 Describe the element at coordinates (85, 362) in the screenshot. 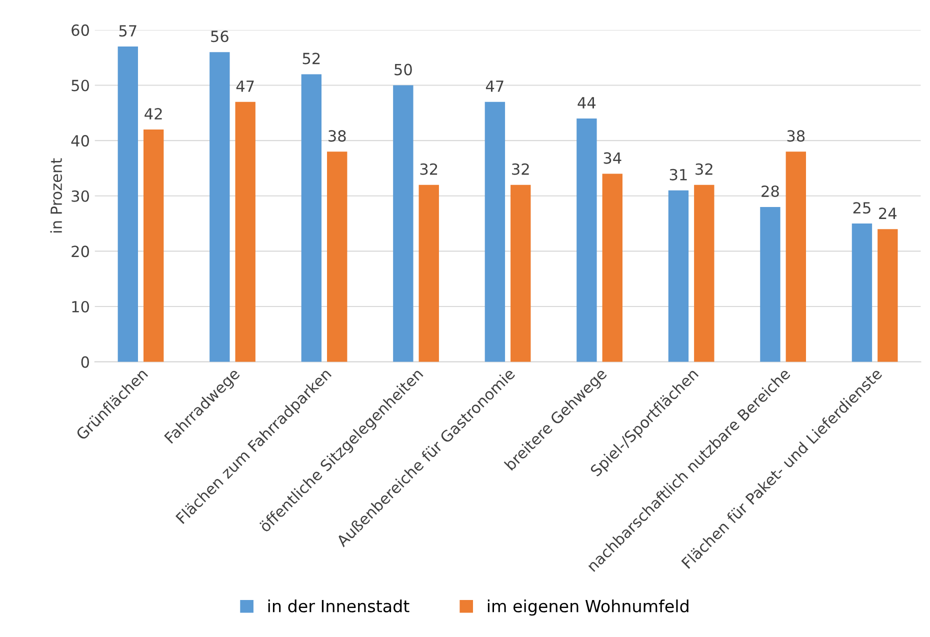

I see `y-tick-label: 0` at that location.